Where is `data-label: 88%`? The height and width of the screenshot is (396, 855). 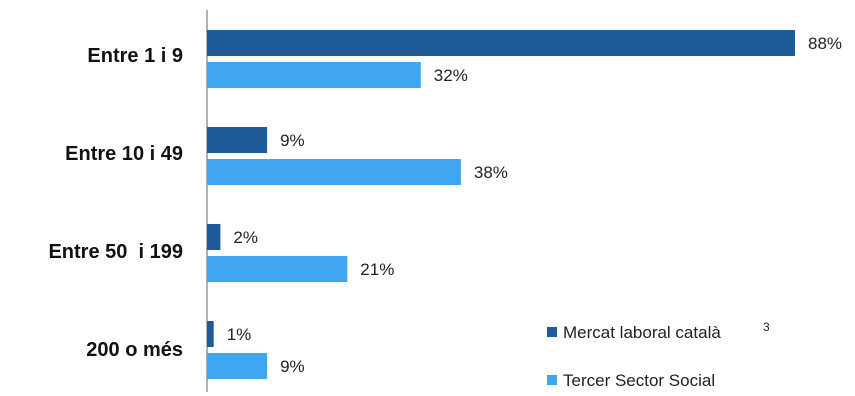
data-label: 88% is located at coordinates (825, 43).